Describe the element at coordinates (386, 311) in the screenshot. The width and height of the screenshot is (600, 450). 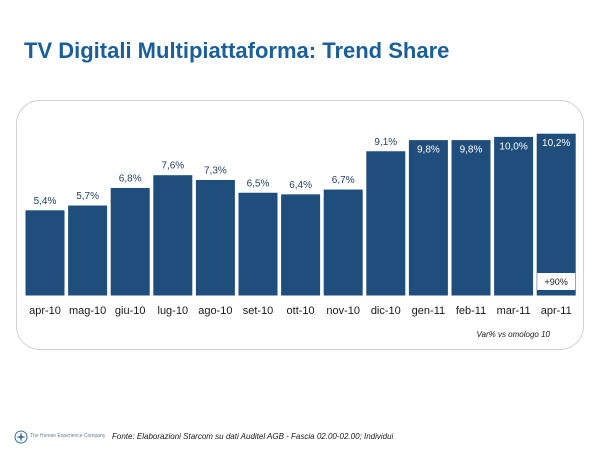
I see `tick-label-dic-10: dic-10` at that location.